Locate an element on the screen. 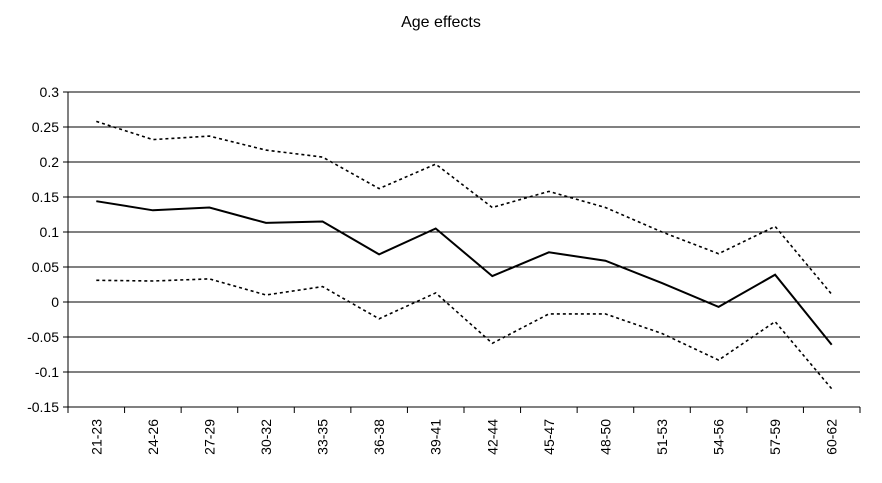 The width and height of the screenshot is (882, 483). y-tick-label: -0.15 is located at coordinates (43, 407).